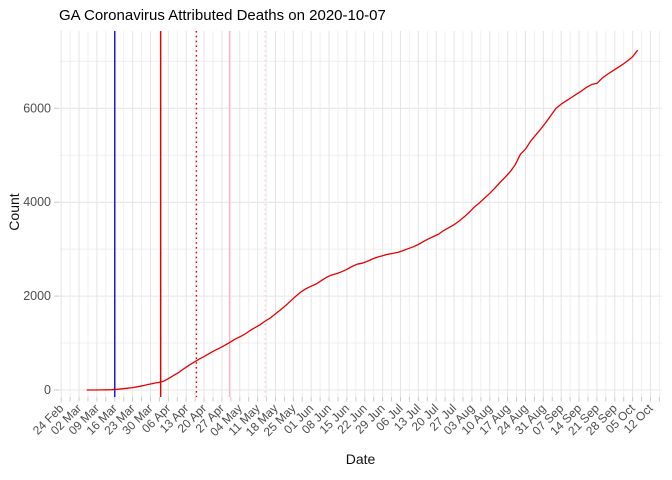 The image size is (672, 480). What do you see at coordinates (47, 390) in the screenshot?
I see `y-tick-label: 0` at bounding box center [47, 390].